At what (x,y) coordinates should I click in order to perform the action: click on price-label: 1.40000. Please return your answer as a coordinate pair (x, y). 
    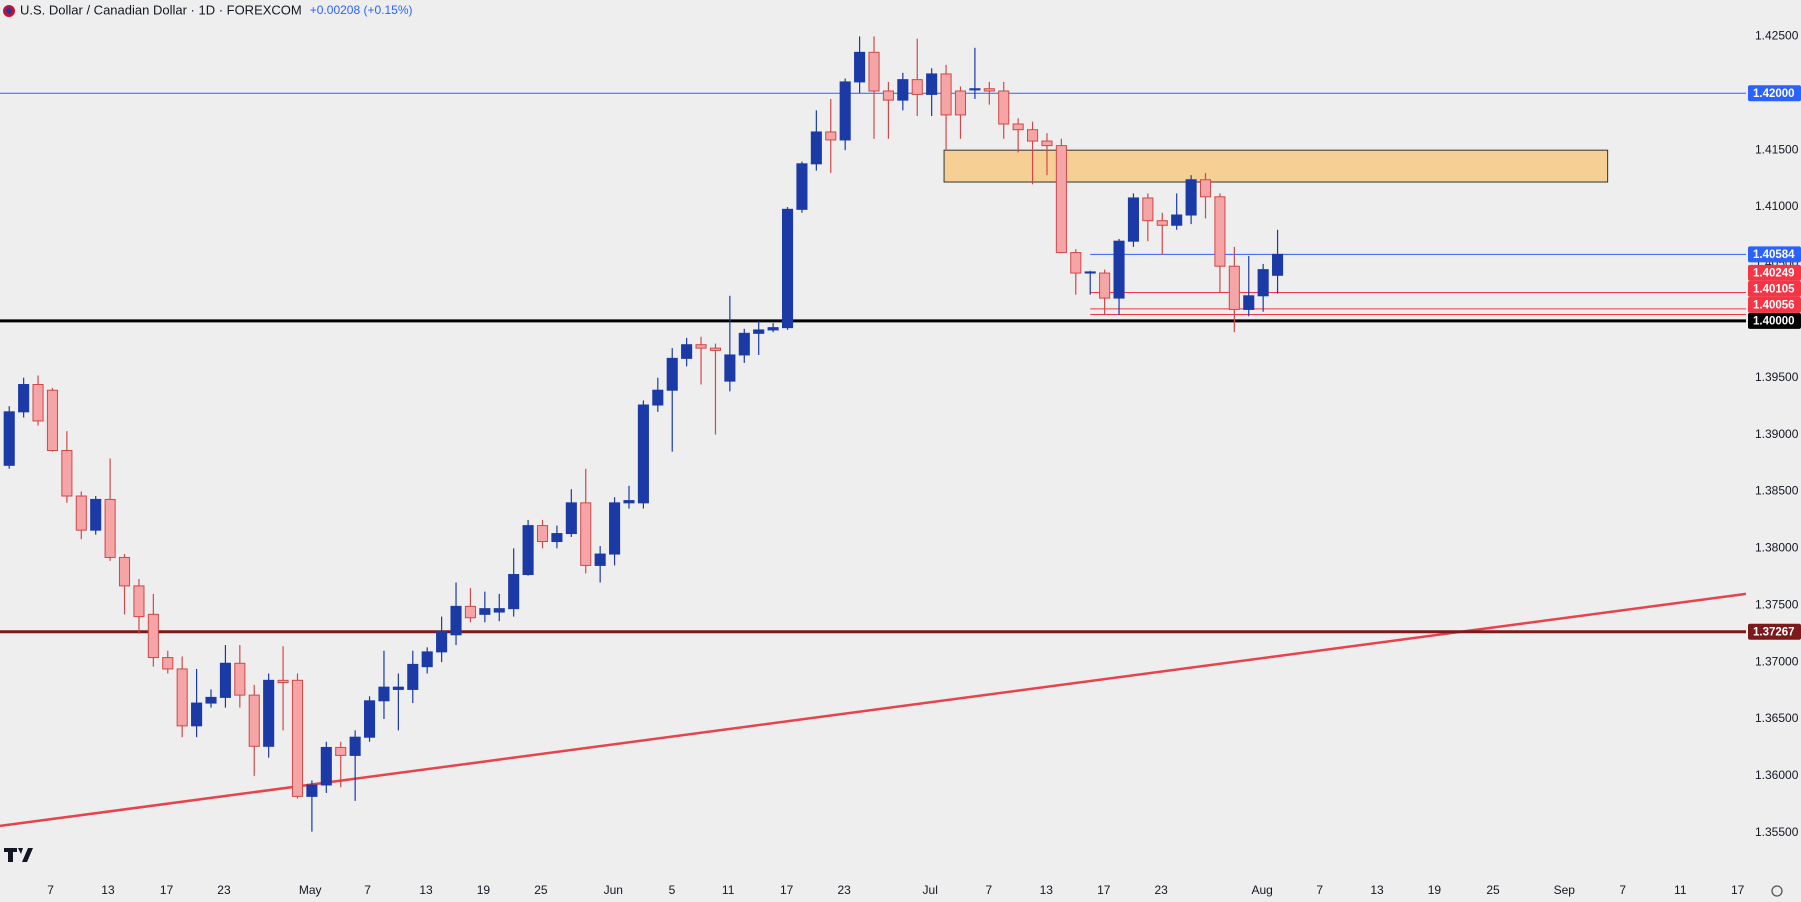
    Looking at the image, I should click on (1774, 321).